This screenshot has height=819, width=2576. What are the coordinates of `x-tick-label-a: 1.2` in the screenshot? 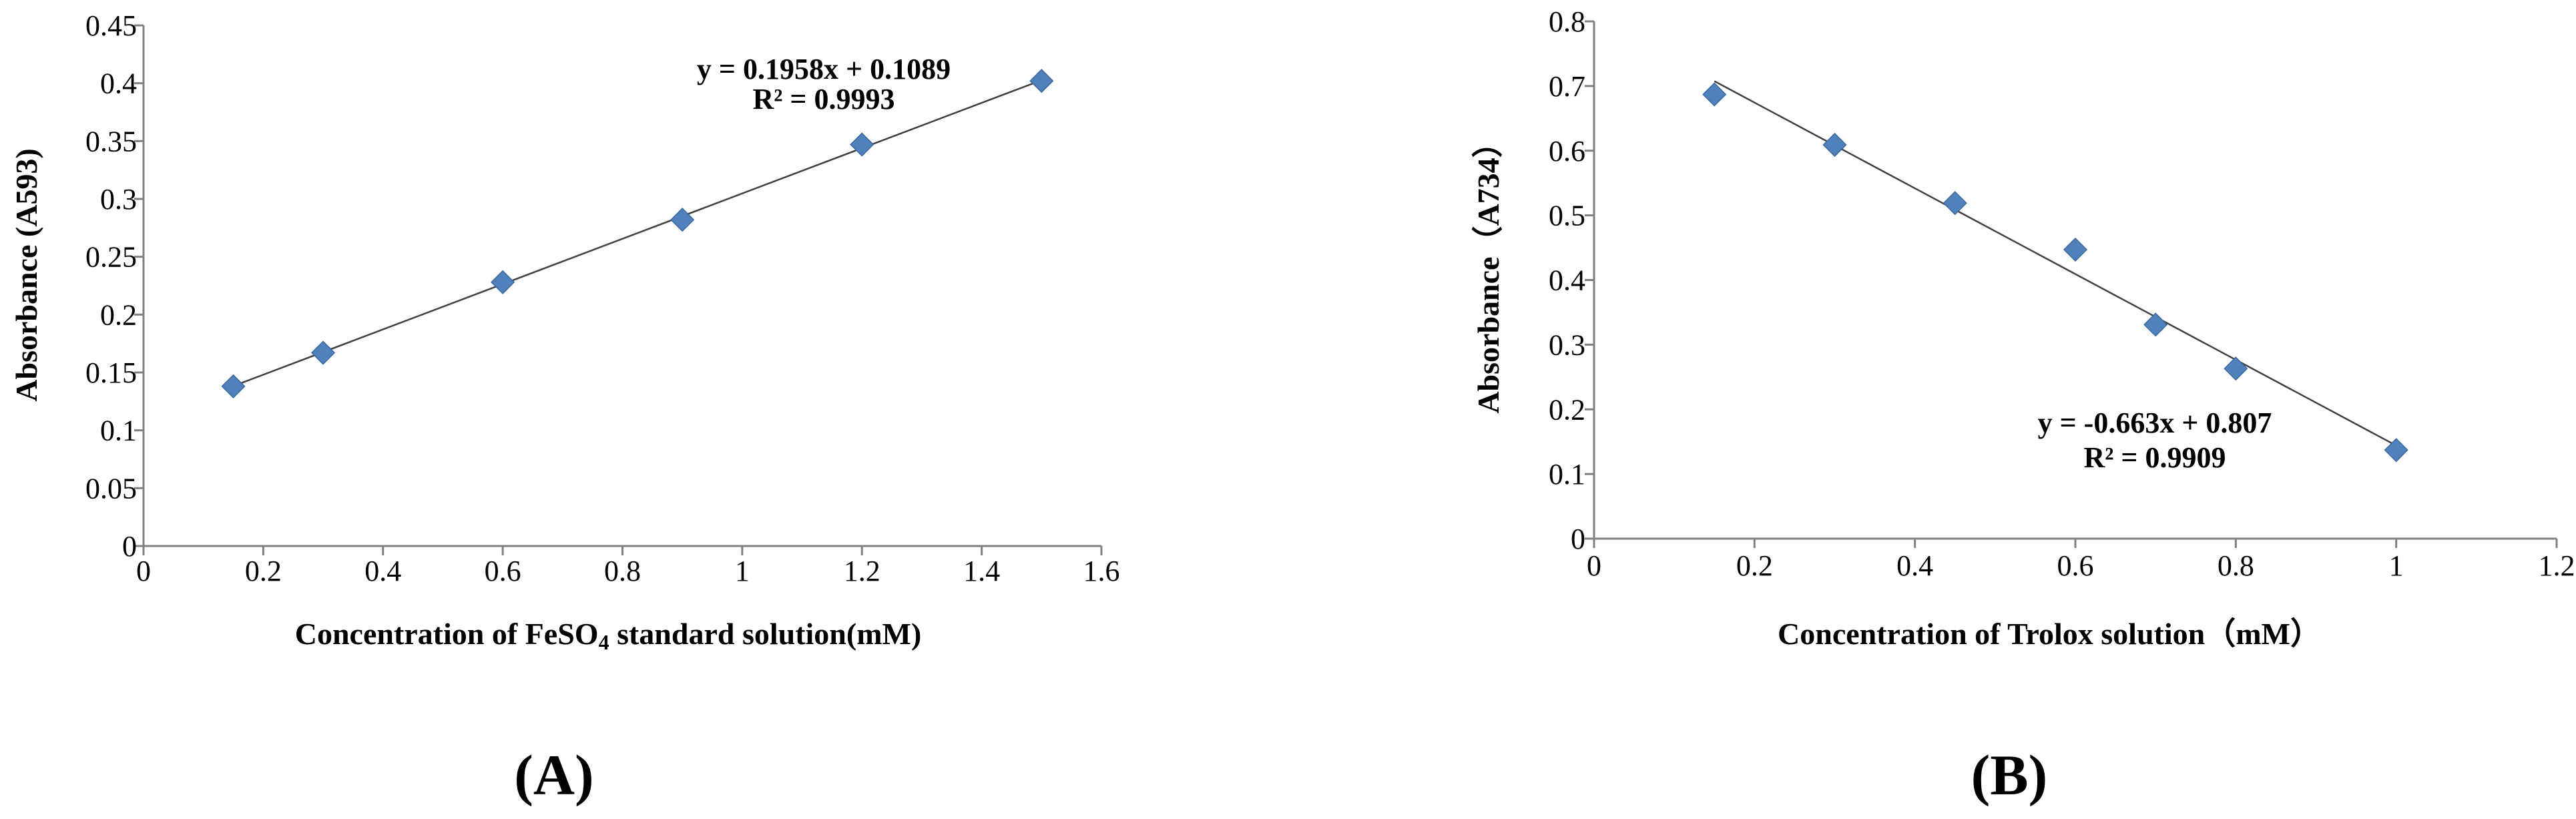 It's located at (862, 571).